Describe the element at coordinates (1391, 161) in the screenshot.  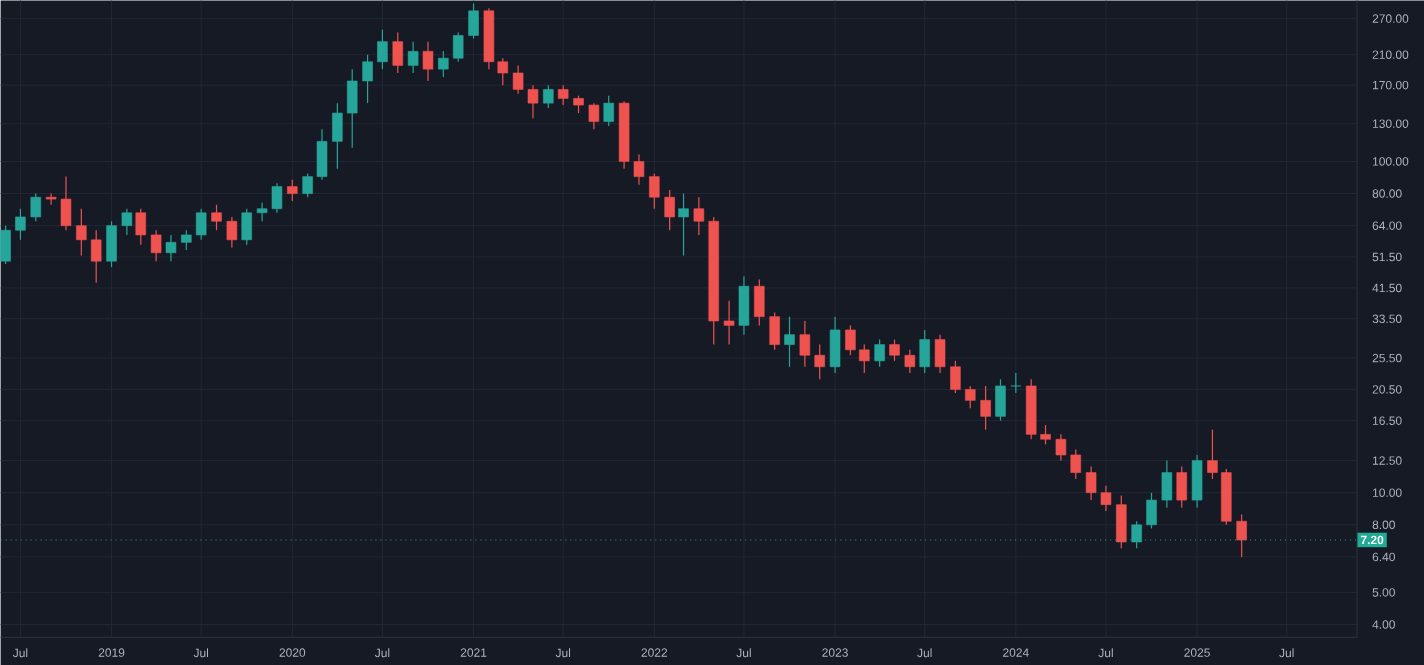
I see `y-tick-label: 100.00` at that location.